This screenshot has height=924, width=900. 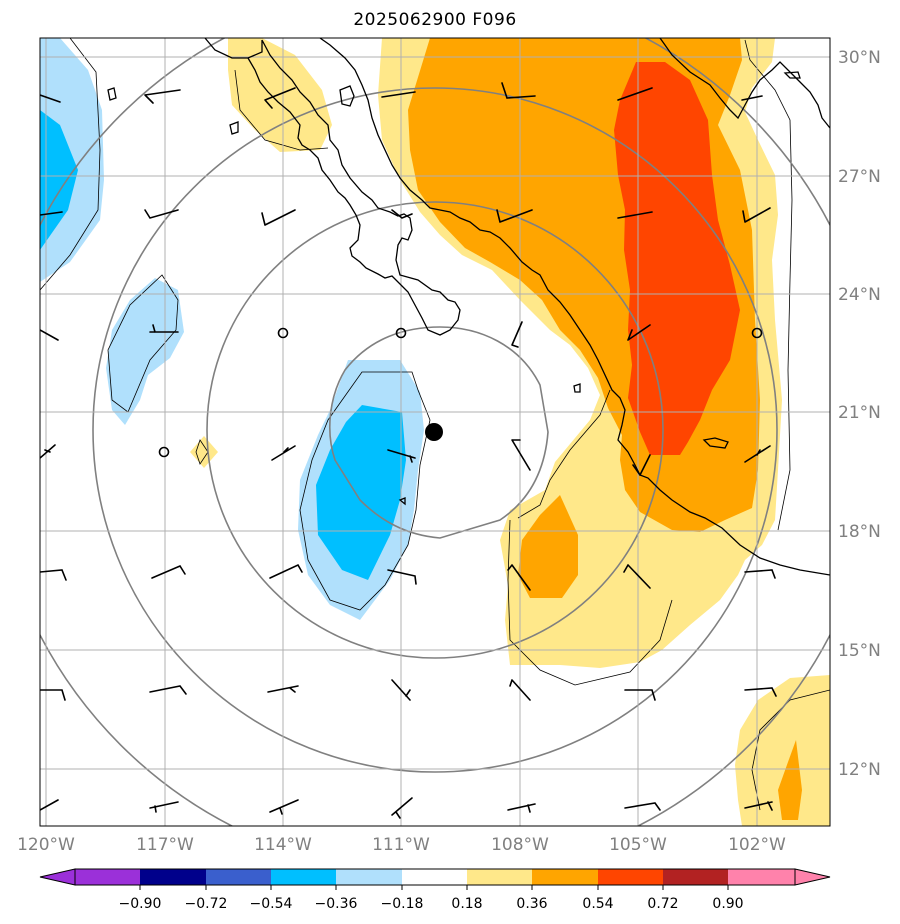 What do you see at coordinates (361, 492) in the screenshot?
I see `shade-neg-center-inner` at bounding box center [361, 492].